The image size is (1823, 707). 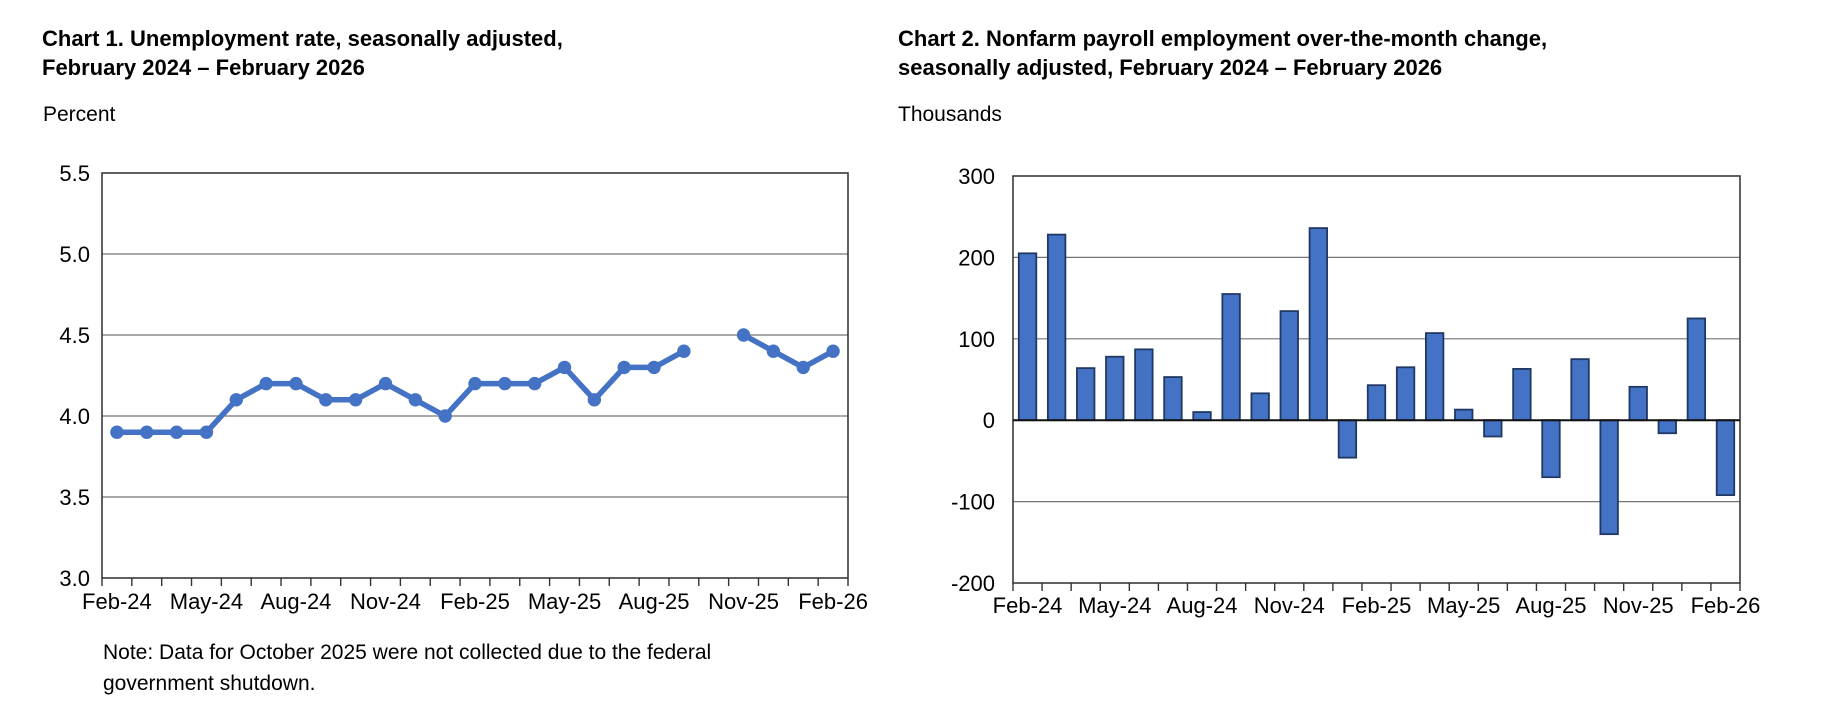 I want to click on y-tick-label: -200, so click(x=973, y=583).